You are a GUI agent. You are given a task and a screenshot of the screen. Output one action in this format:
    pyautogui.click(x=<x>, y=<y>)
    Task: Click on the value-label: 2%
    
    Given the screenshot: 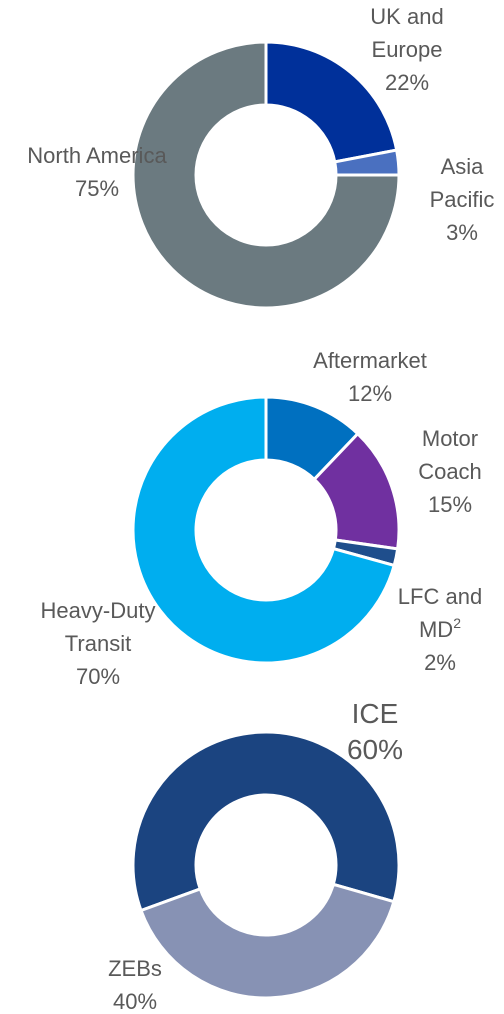 What is the action you would take?
    pyautogui.click(x=440, y=662)
    